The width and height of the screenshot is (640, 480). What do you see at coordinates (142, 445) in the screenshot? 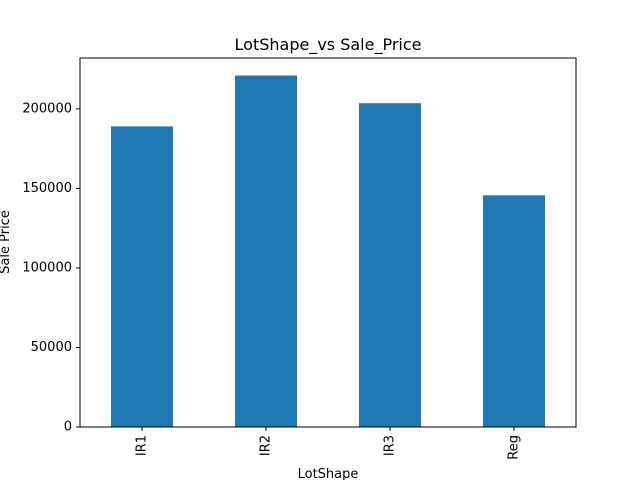
I see `x-tick-label-ir1: IR1` at bounding box center [142, 445].